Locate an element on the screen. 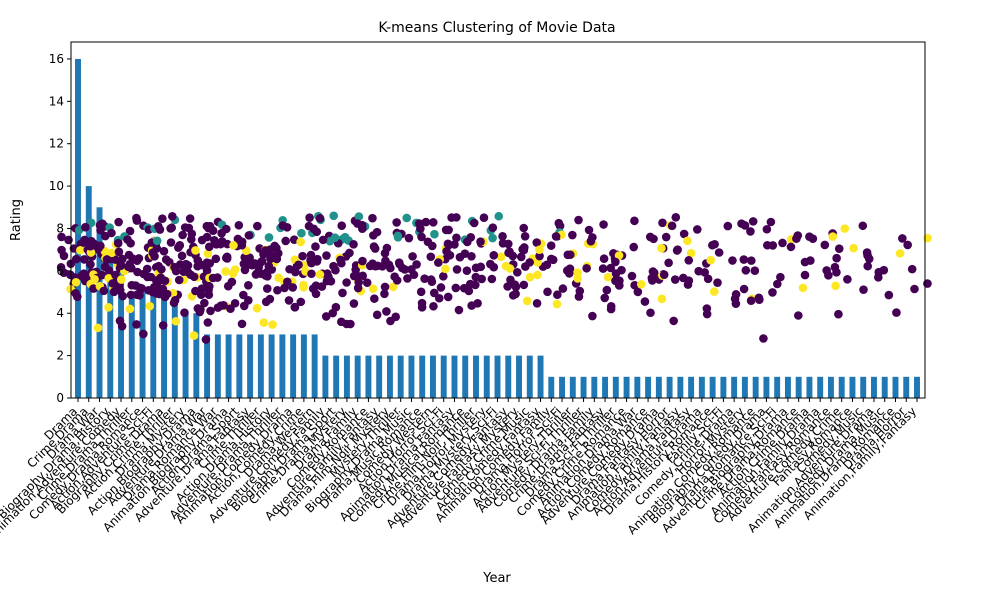 The image size is (1000, 604). y-tick-label-6: 6 is located at coordinates (60, 271).